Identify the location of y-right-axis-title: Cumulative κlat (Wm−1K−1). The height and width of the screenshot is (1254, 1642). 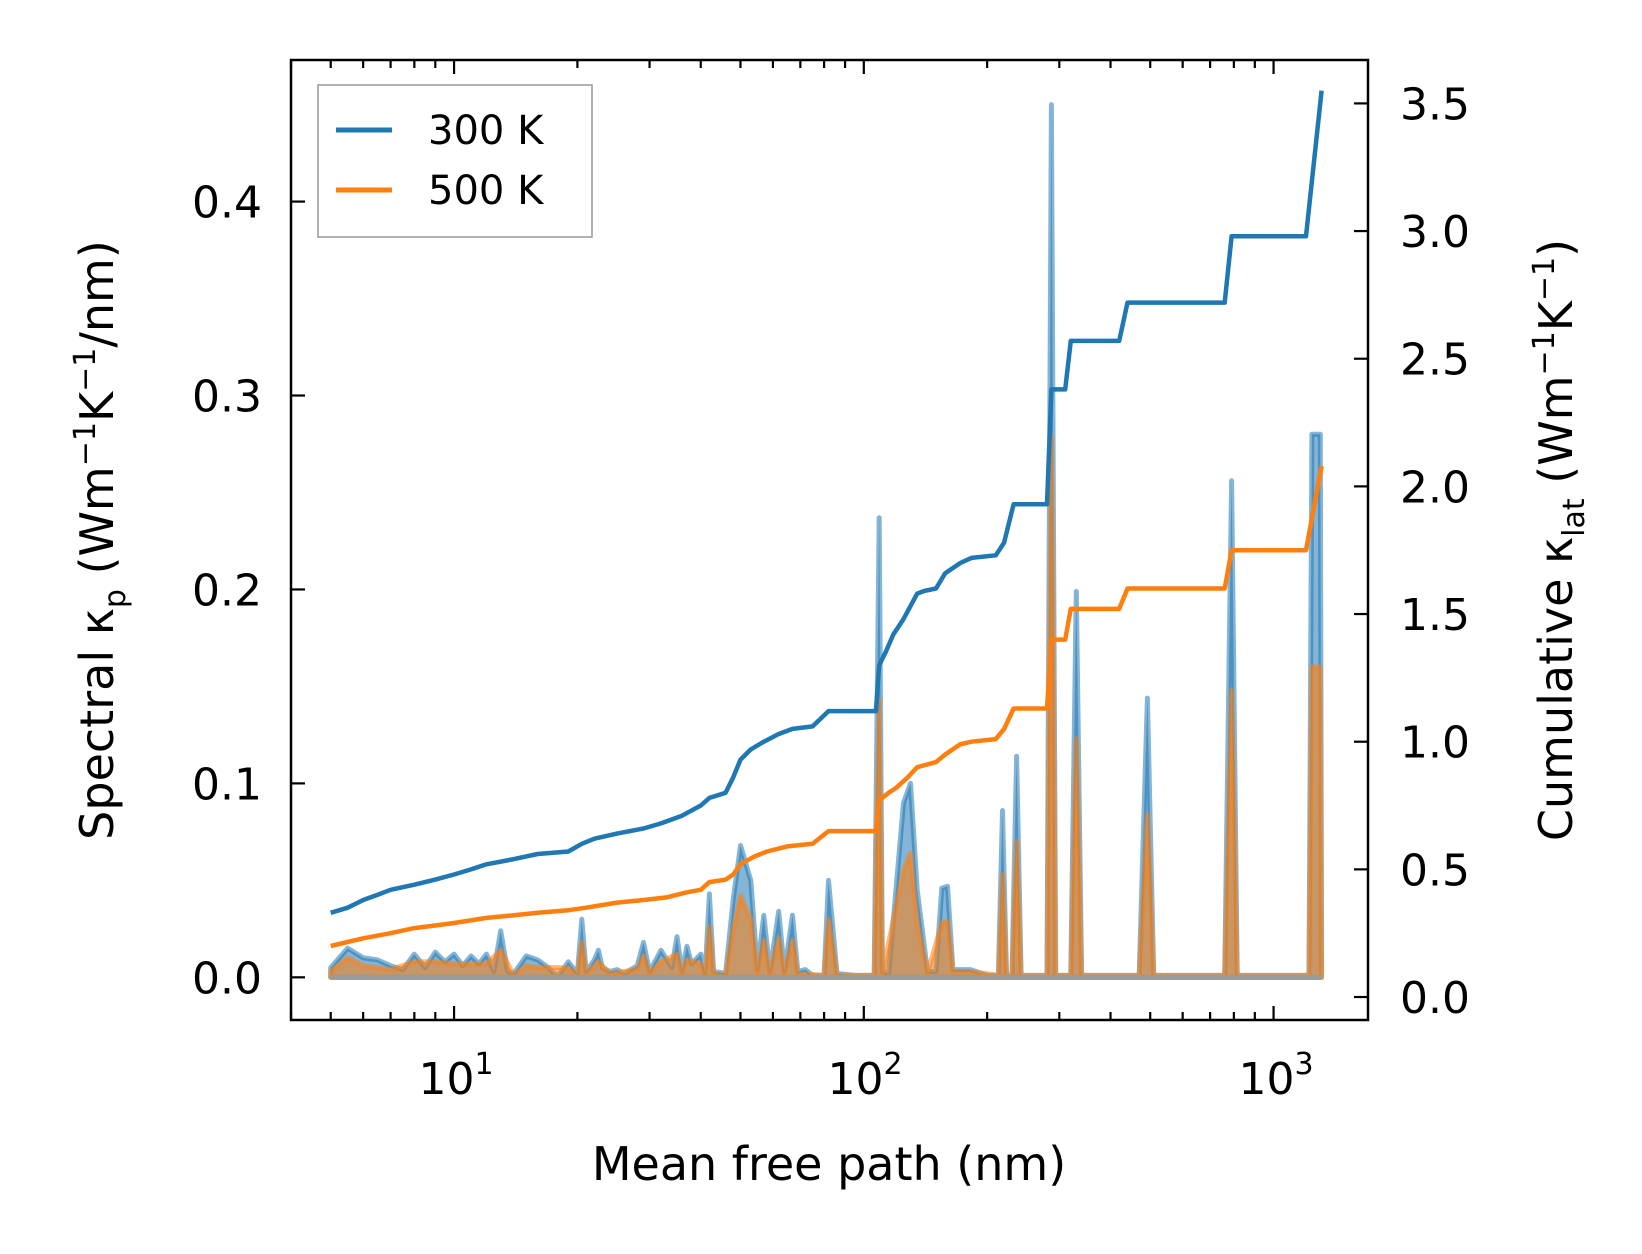
(1559, 540).